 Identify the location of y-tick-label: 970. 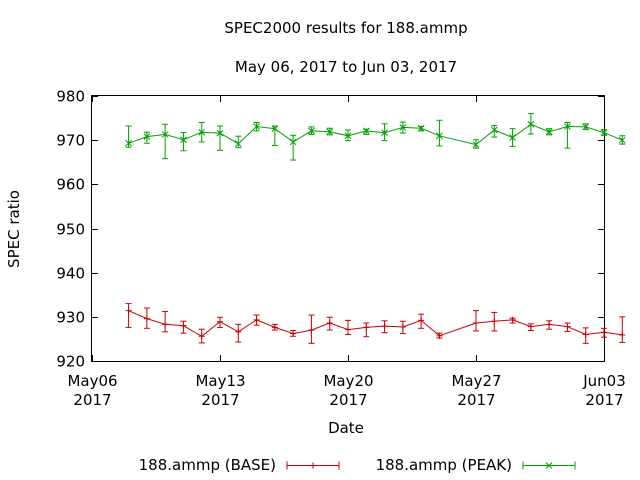
(70, 141).